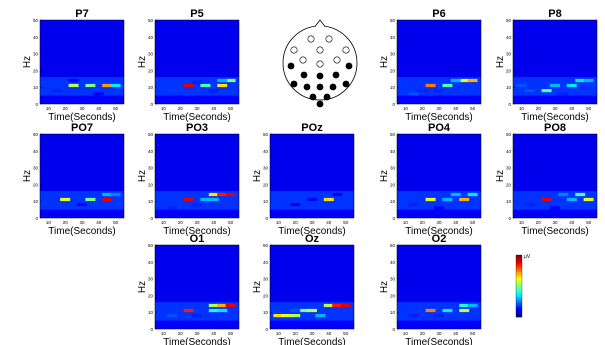  What do you see at coordinates (151, 262) in the screenshot?
I see `y-tick-o1-40: 40` at bounding box center [151, 262].